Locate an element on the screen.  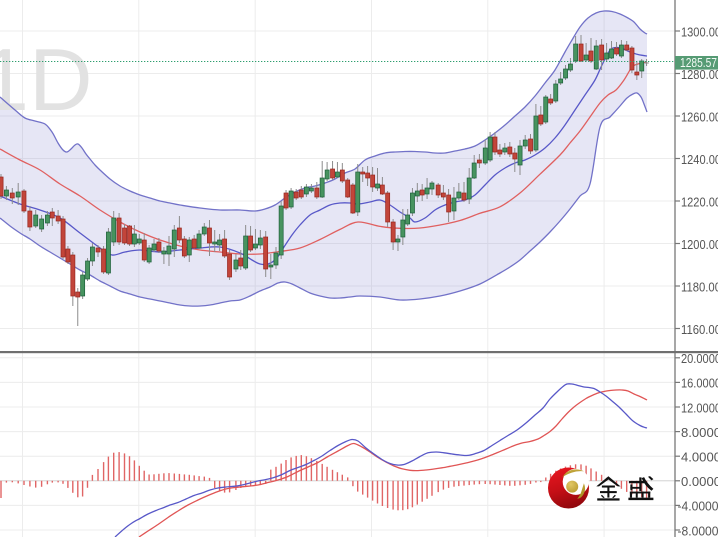
svg-text: 20.0000 is located at coordinates (699, 359).